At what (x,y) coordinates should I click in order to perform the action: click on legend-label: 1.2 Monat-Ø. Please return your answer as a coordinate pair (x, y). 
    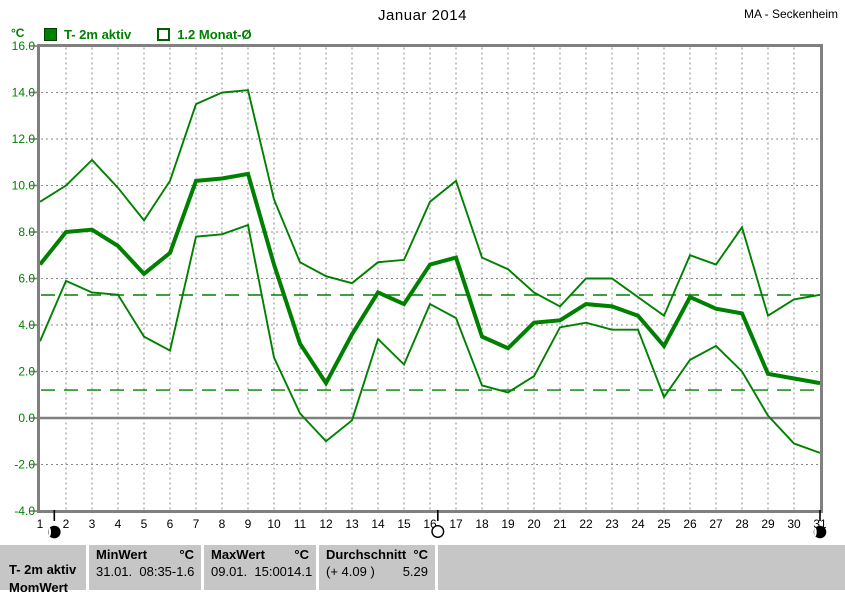
    Looking at the image, I should click on (214, 34).